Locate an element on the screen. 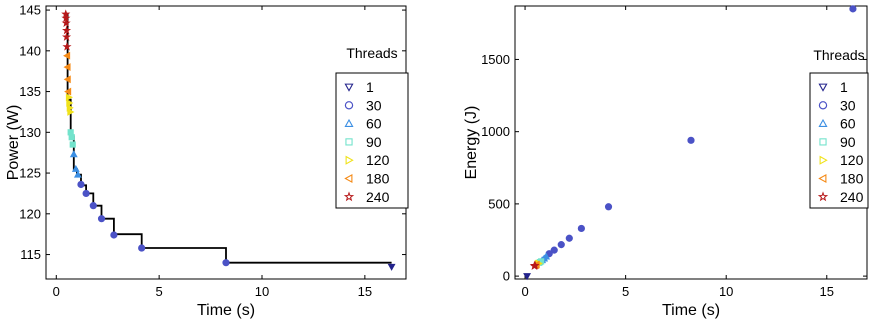 The width and height of the screenshot is (871, 329). power-legend-label: 120 is located at coordinates (378, 160).